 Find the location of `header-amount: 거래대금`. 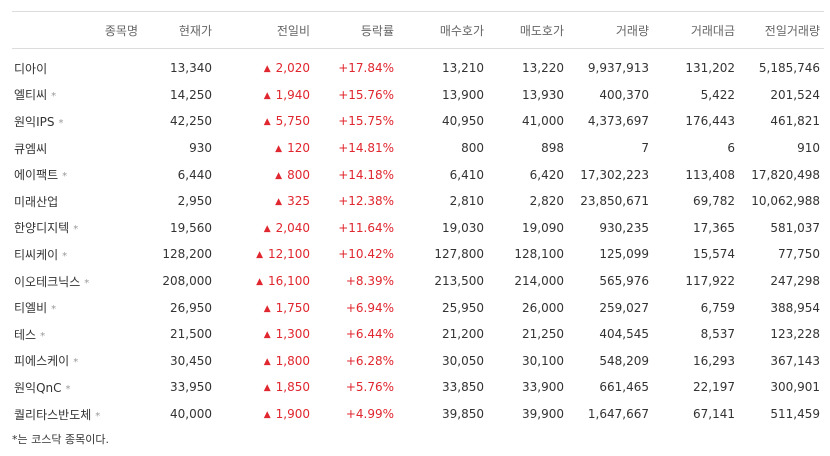

header-amount: 거래대금 is located at coordinates (696, 30).